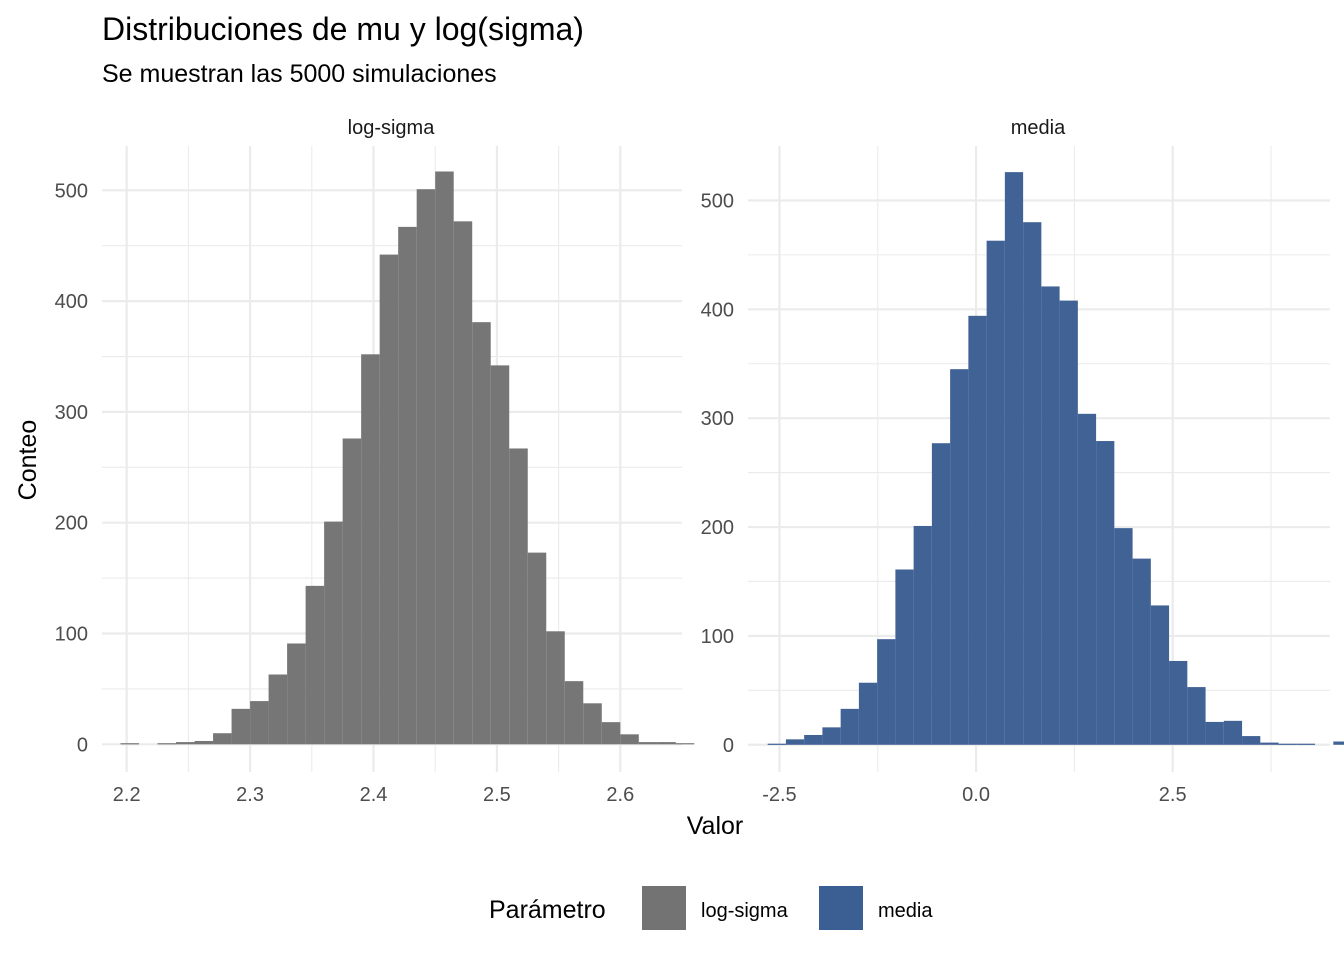 The width and height of the screenshot is (1344, 960). I want to click on x-axis-title: Valor, so click(715, 826).